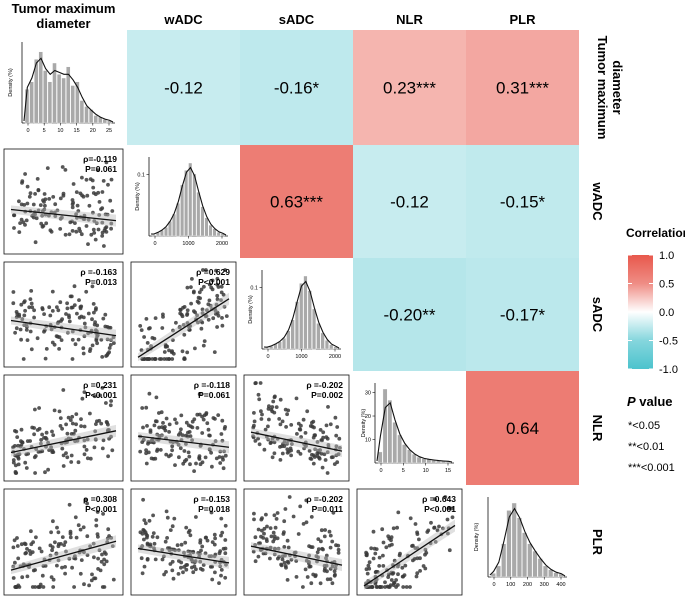  Describe the element at coordinates (44, 131) in the screenshot. I see `histogram-xtick-label: 5` at that location.